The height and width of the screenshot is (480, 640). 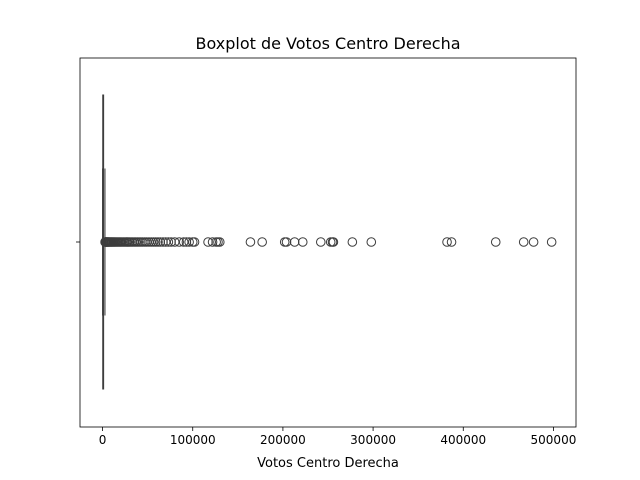 I want to click on x-tick-label: 200000, so click(x=283, y=440).